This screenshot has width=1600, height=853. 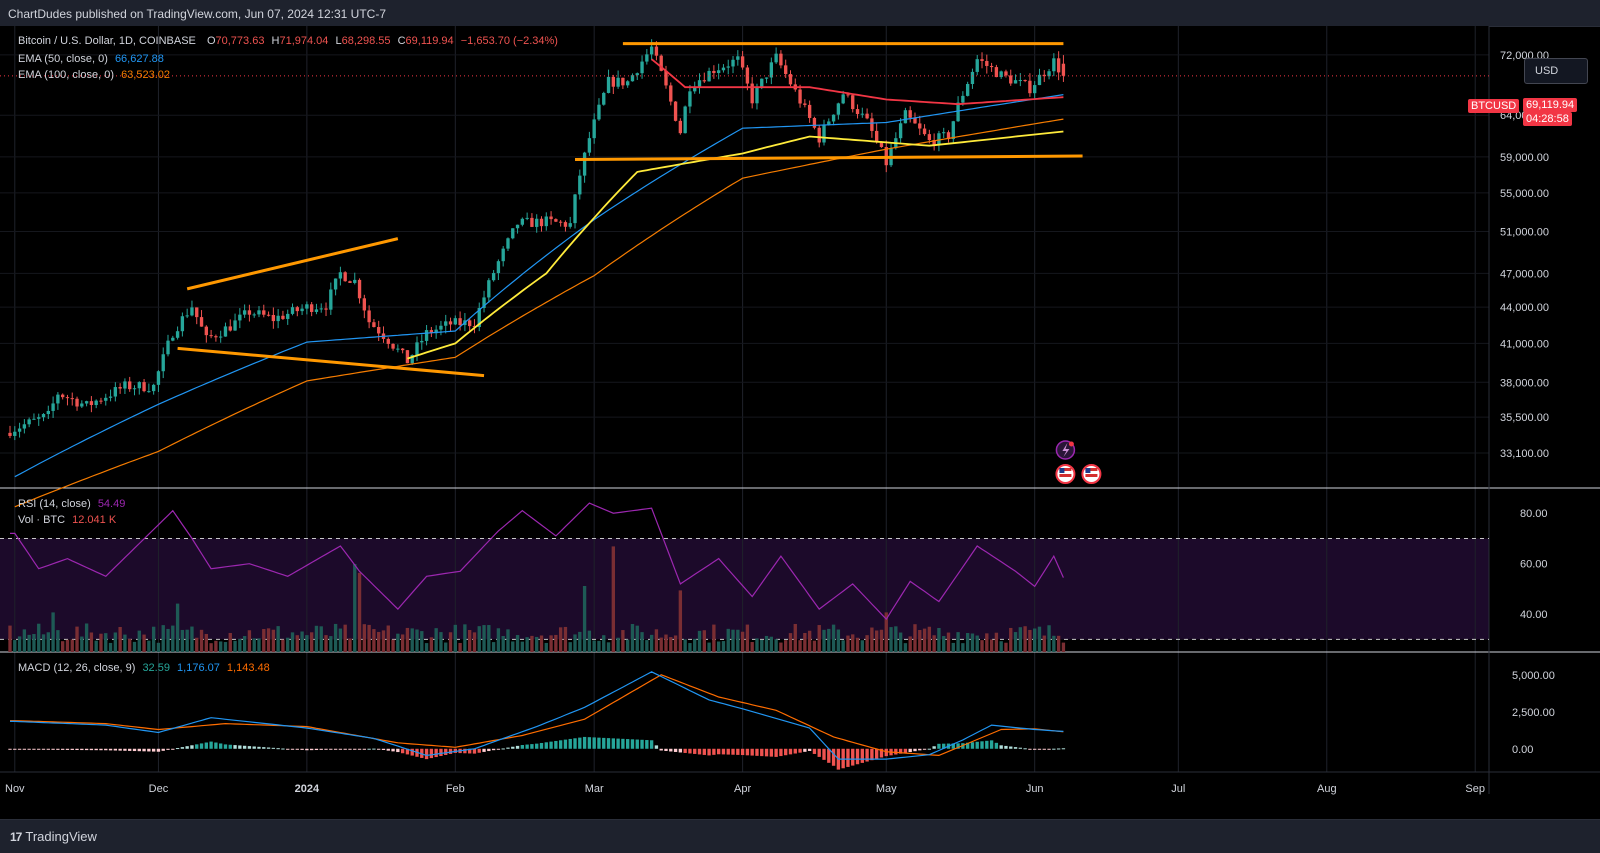 I want to click on macd-line, so click(x=537, y=715).